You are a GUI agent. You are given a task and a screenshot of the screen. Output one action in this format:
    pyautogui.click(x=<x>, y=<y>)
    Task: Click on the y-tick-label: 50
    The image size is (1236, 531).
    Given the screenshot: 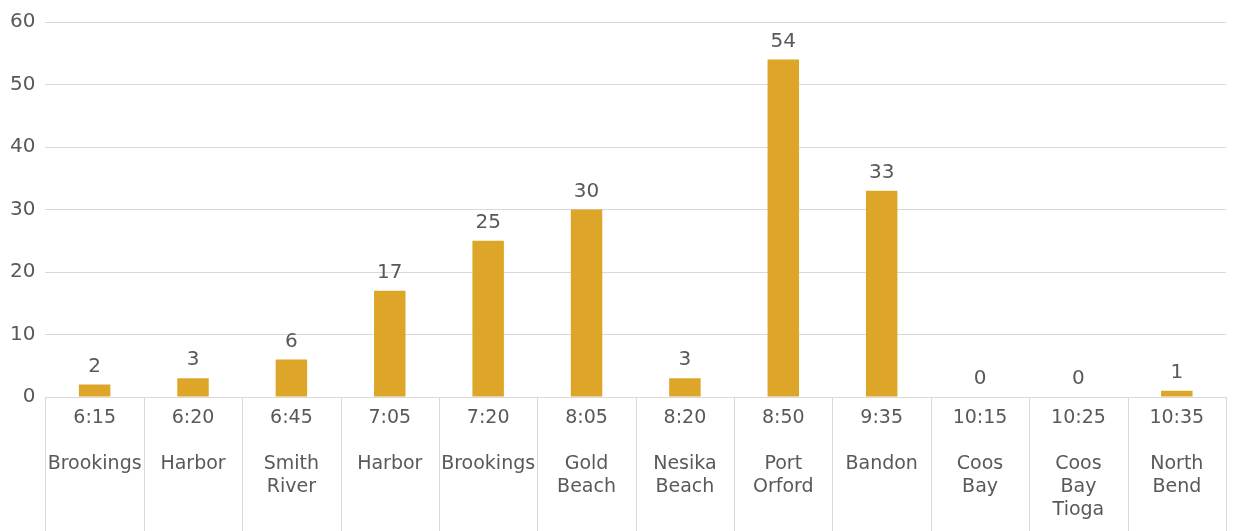 What is the action you would take?
    pyautogui.click(x=23, y=82)
    